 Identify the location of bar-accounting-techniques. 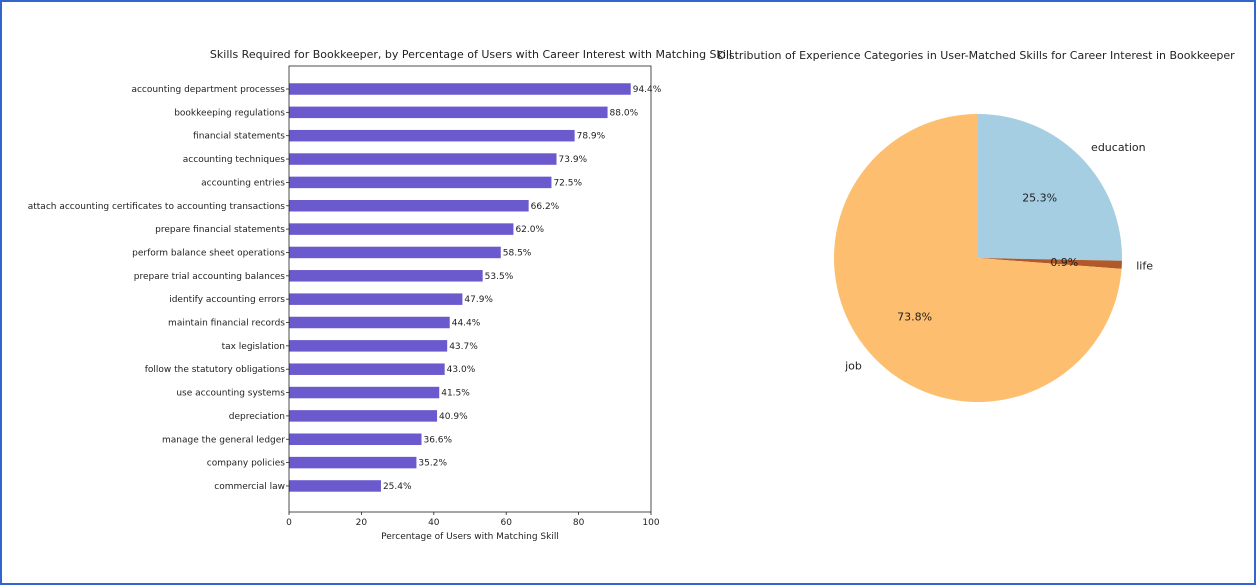
(423, 159).